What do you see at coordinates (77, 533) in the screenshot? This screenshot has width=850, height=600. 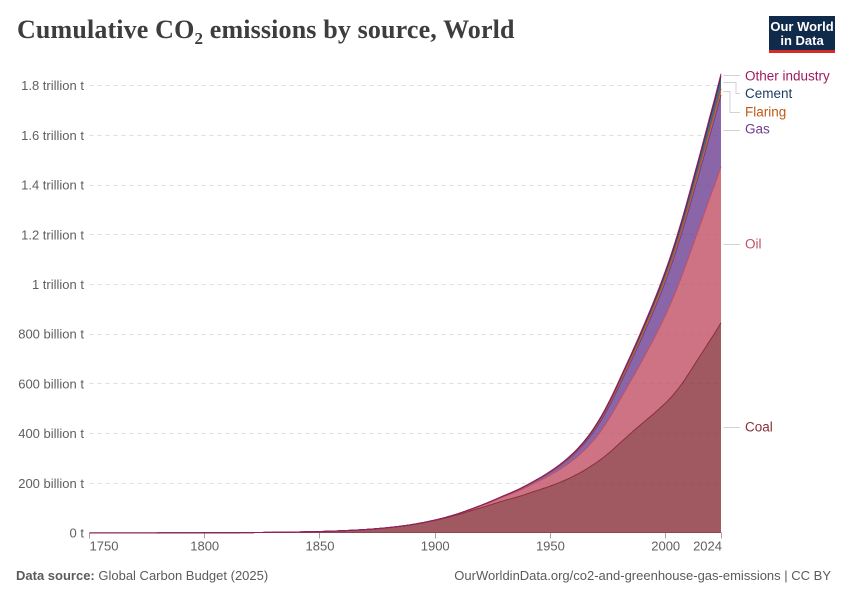 I see `svg-text: 0 t` at bounding box center [77, 533].